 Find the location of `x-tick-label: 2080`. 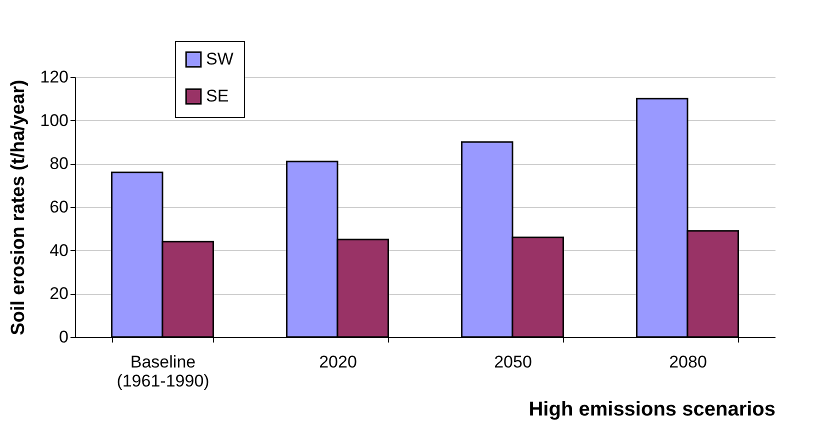

x-tick-label: 2080 is located at coordinates (688, 362).